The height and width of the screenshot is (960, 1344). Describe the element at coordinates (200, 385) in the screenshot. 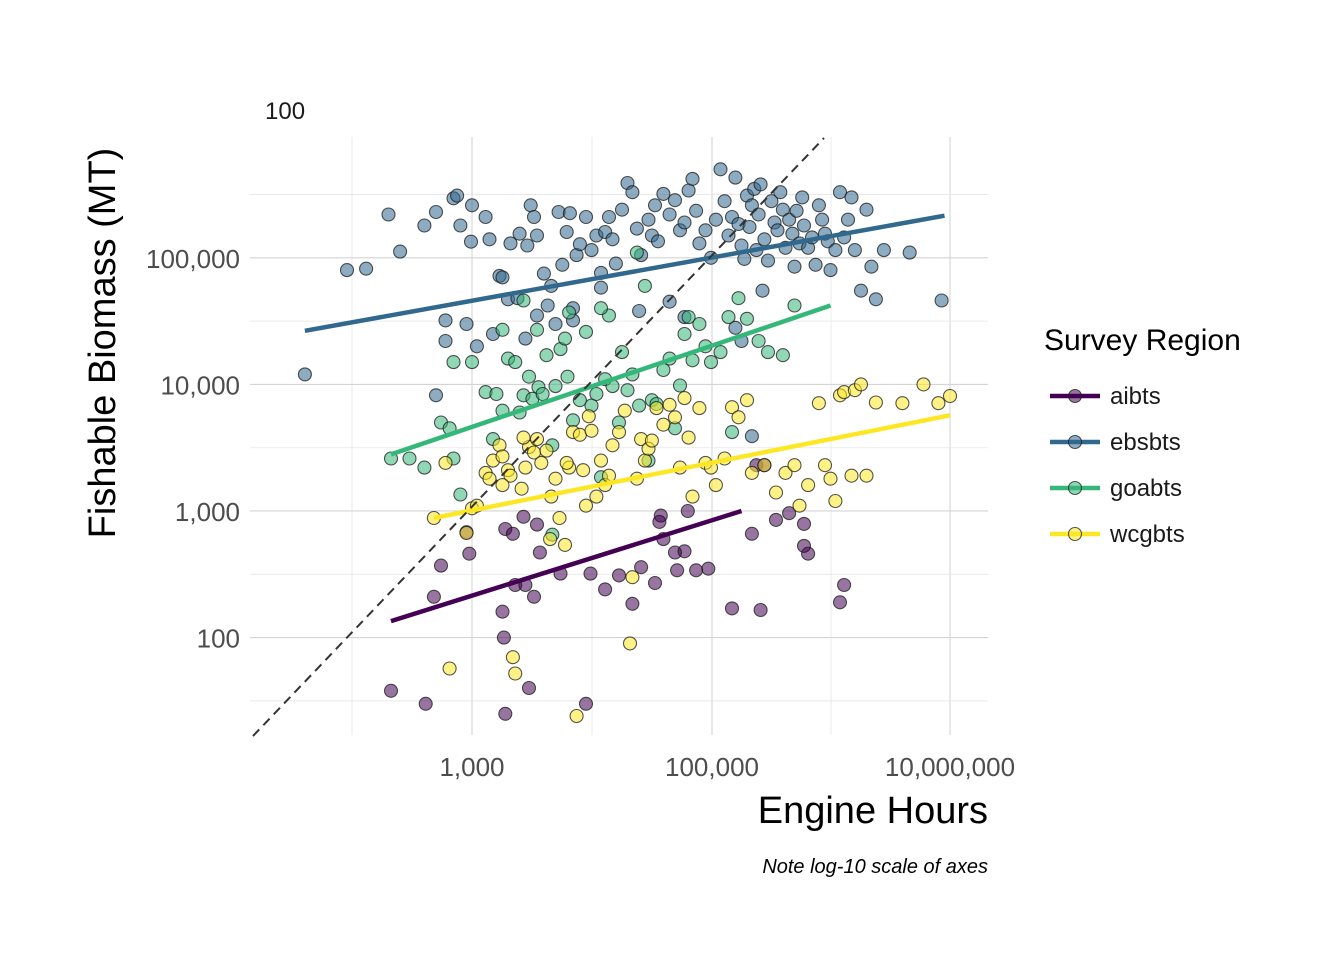

I see `y-tick-label-2: 10,000` at that location.